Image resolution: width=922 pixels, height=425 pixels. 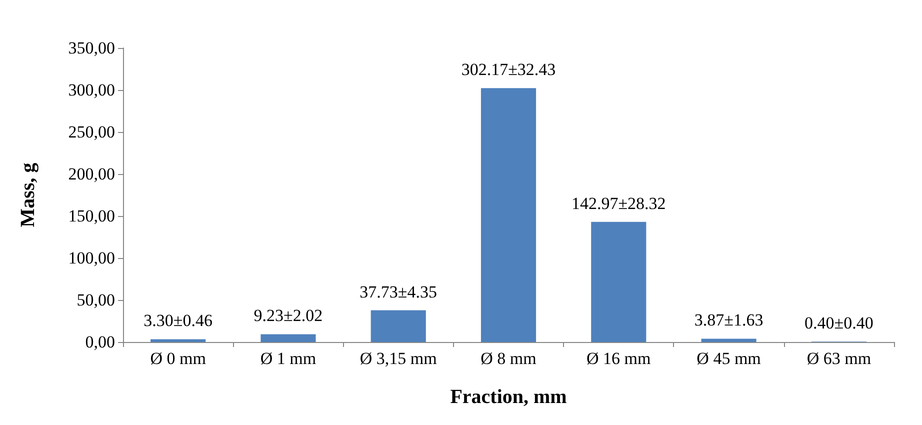 What do you see at coordinates (91, 90) in the screenshot?
I see `y-tick-label: 300,00` at bounding box center [91, 90].